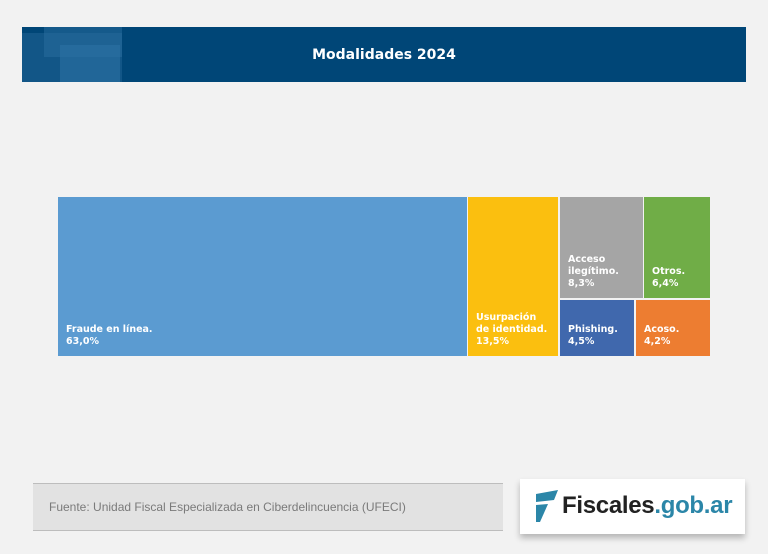 The height and width of the screenshot is (554, 768). I want to click on fiscales-logo: Fiscales.gob.ar, so click(632, 506).